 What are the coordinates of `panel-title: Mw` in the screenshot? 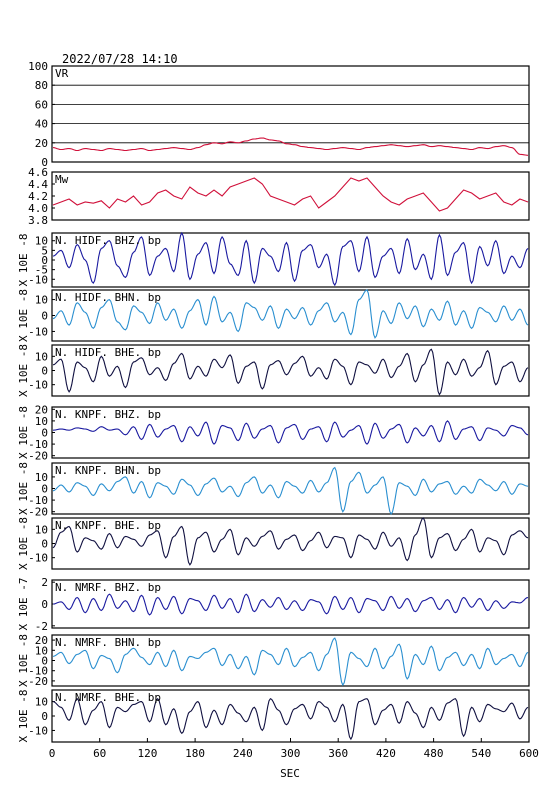 It's located at (62, 179).